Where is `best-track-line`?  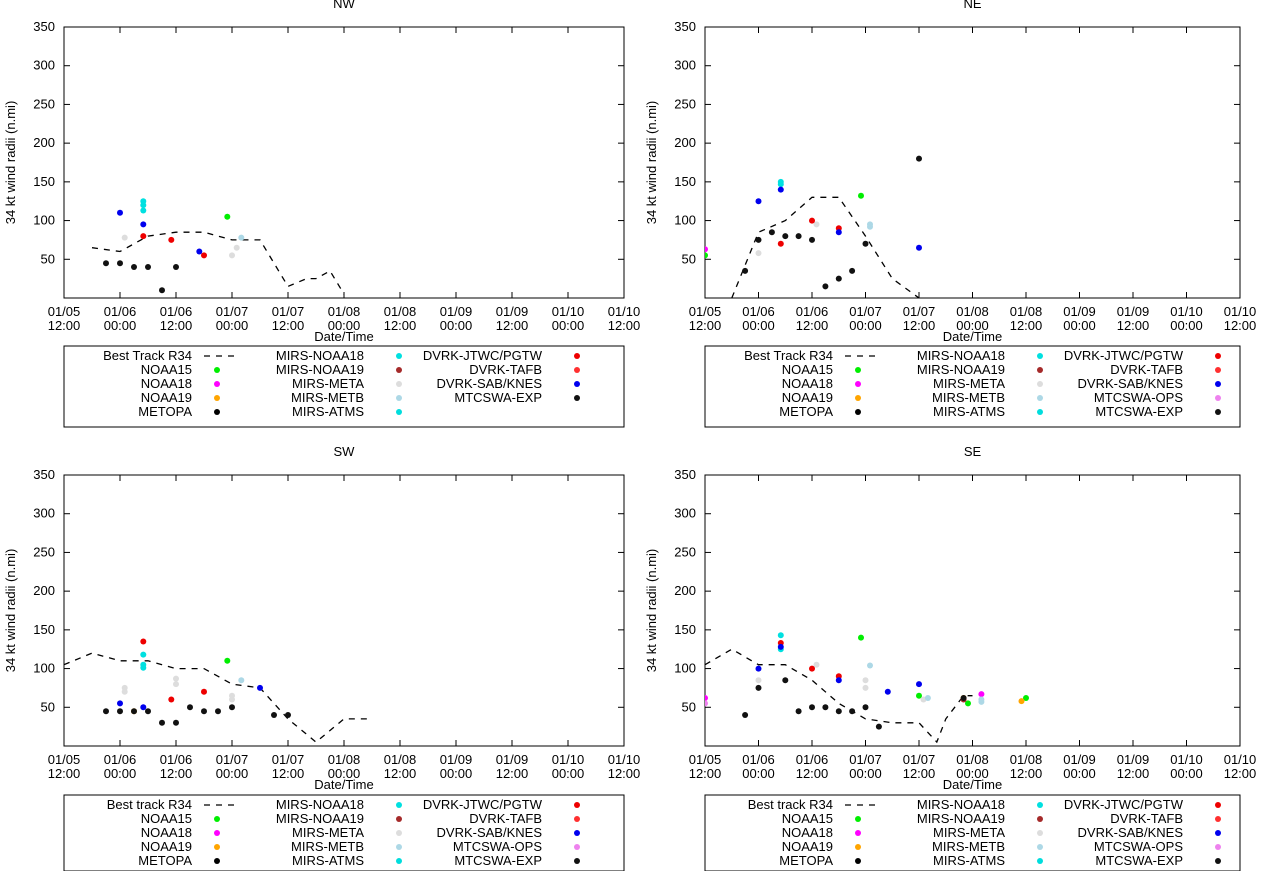 best-track-line is located at coordinates (825, 247).